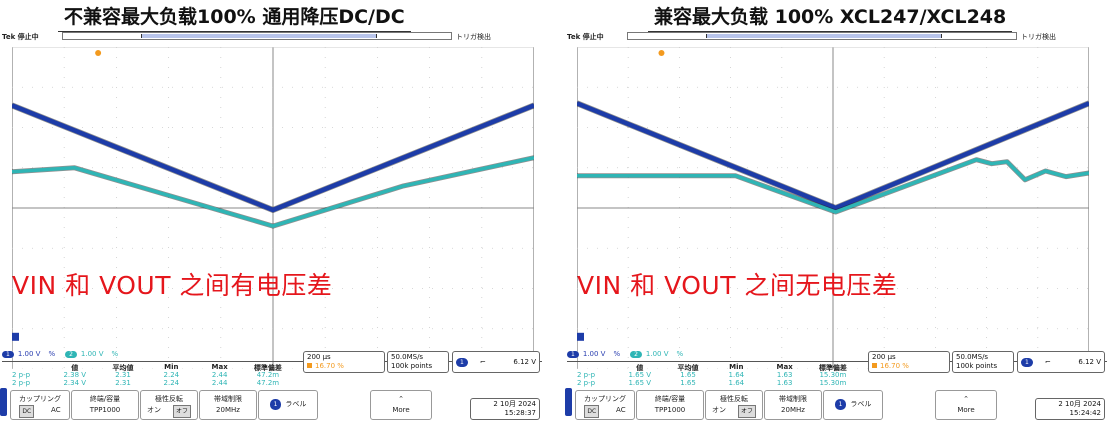 The image size is (1115, 425). I want to click on datetime-box: 2 10月 2024 15:24:42, so click(1070, 409).